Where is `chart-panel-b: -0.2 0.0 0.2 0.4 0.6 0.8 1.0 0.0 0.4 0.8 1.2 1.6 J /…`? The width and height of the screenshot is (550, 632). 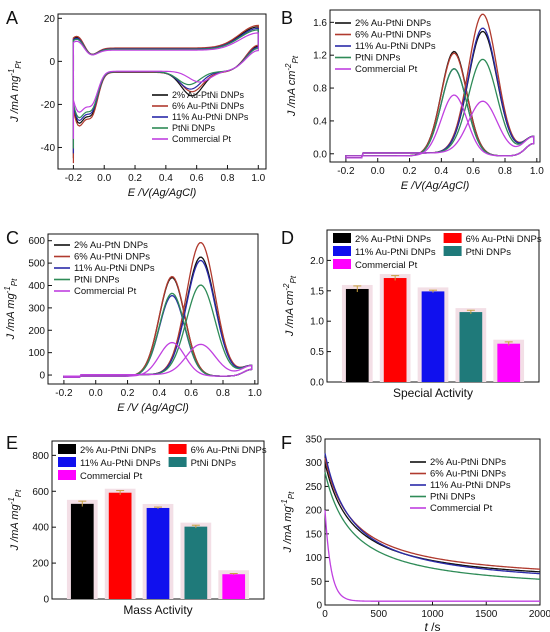
chart-panel-b: -0.2 0.0 0.2 0.4 0.6 0.8 1.0 0.0 0.4 0.8 1.2 1.6 J /… is located at coordinates (412, 100).